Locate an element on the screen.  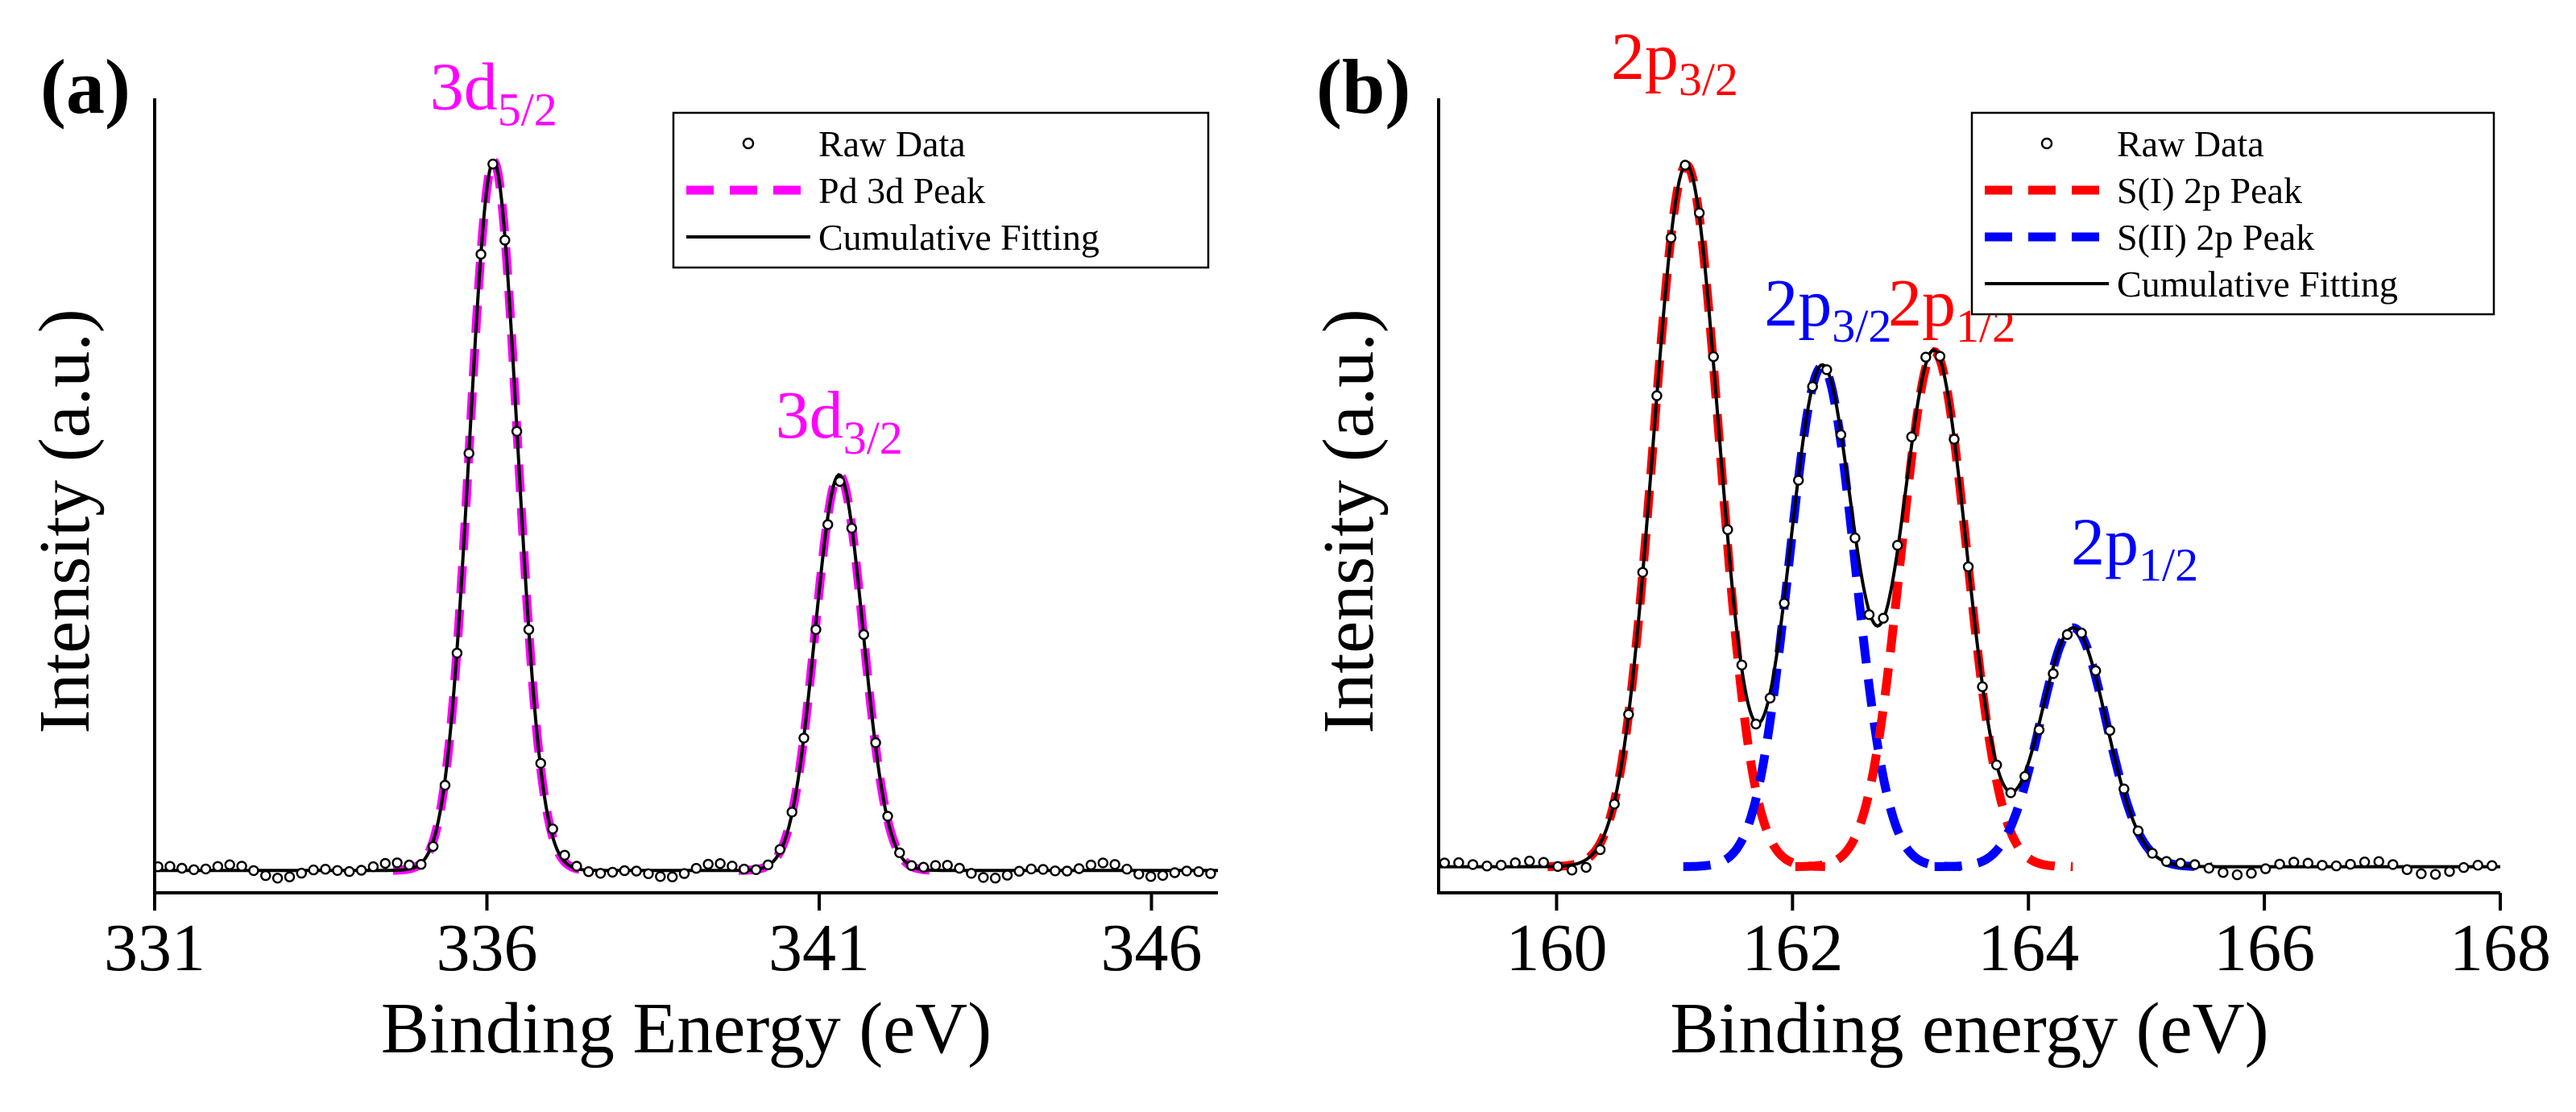
legend-label: Pd 3d Peak is located at coordinates (901, 191).